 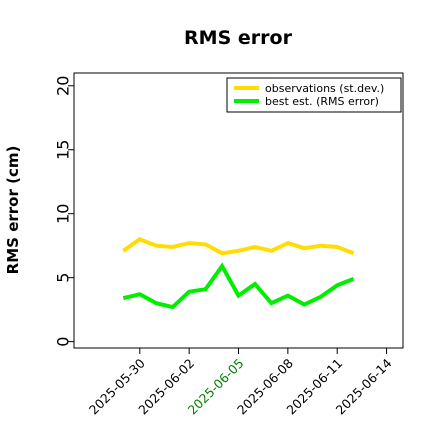 I want to click on y-tick-label: 5, so click(x=63, y=278).